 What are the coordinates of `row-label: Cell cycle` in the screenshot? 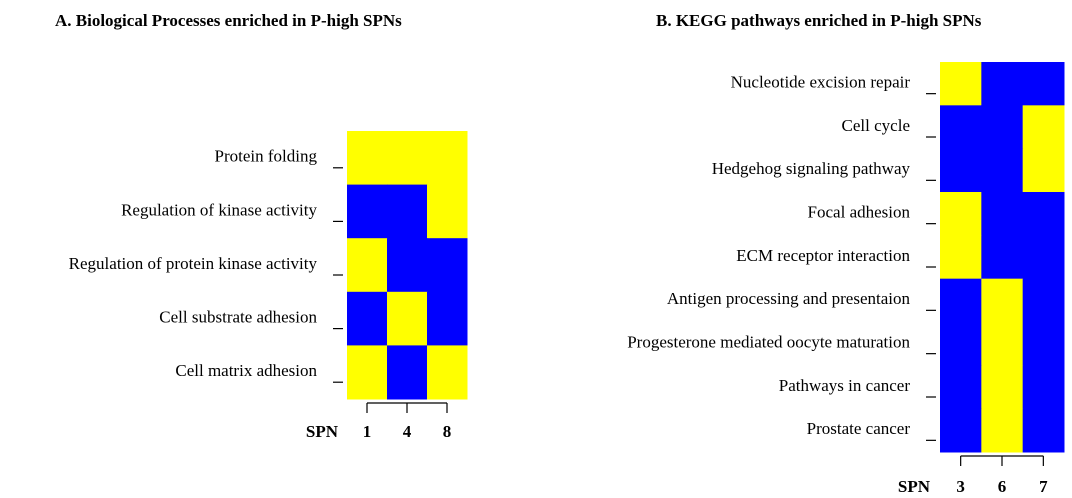 It's located at (876, 125).